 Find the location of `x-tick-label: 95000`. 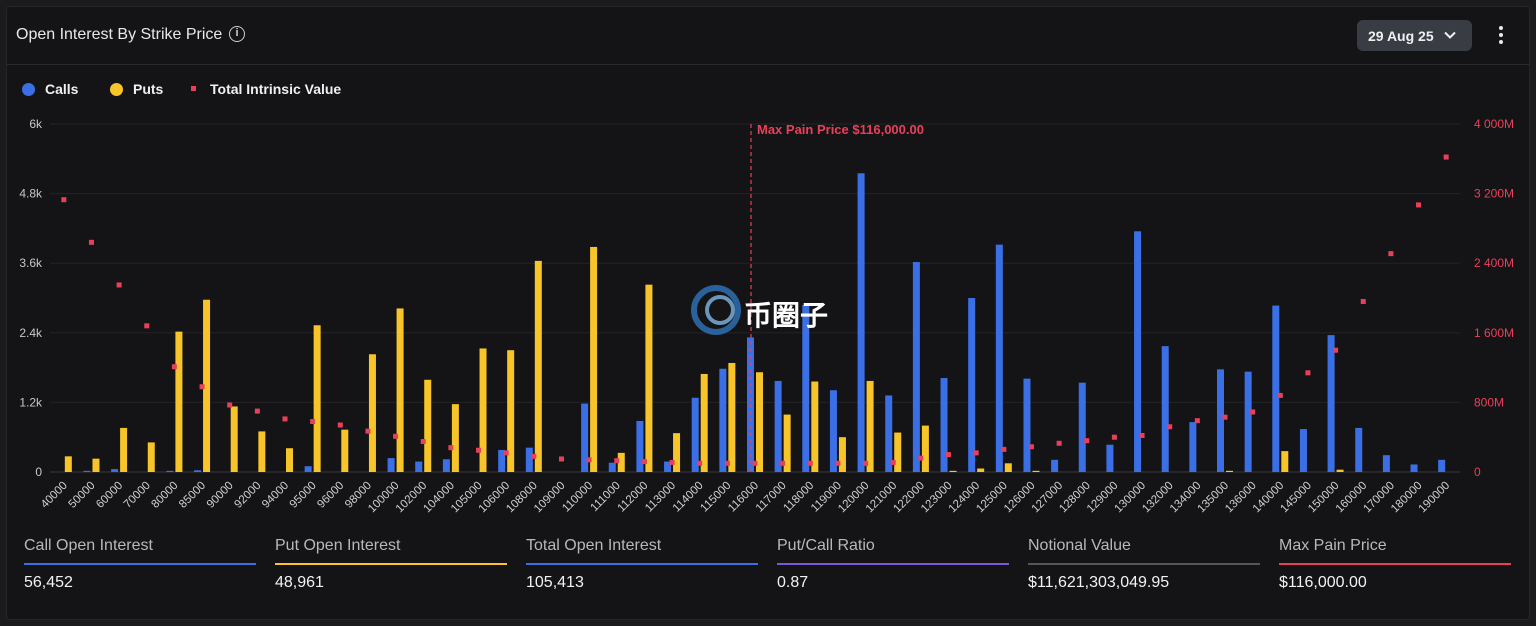

x-tick-label: 95000 is located at coordinates (303, 495).